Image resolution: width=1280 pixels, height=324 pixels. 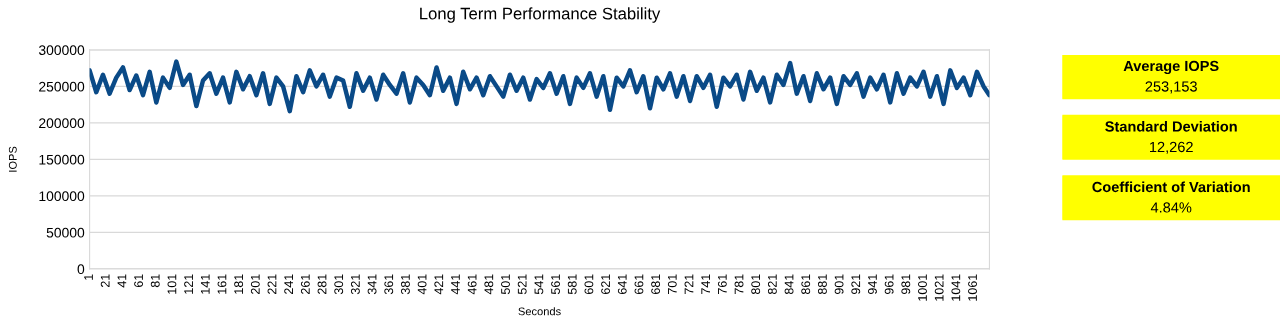 I want to click on y-tick-label: 50000, so click(x=65, y=232).